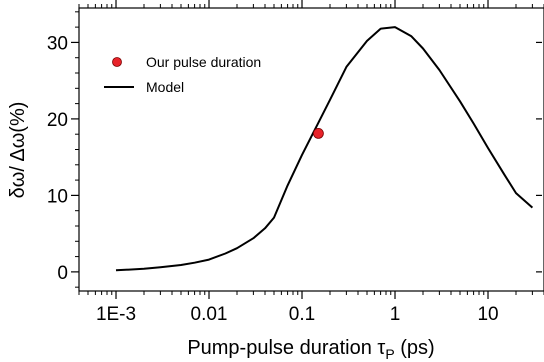 The image size is (544, 362). I want to click on legend-marker-our-pulse-duration, so click(117, 62).